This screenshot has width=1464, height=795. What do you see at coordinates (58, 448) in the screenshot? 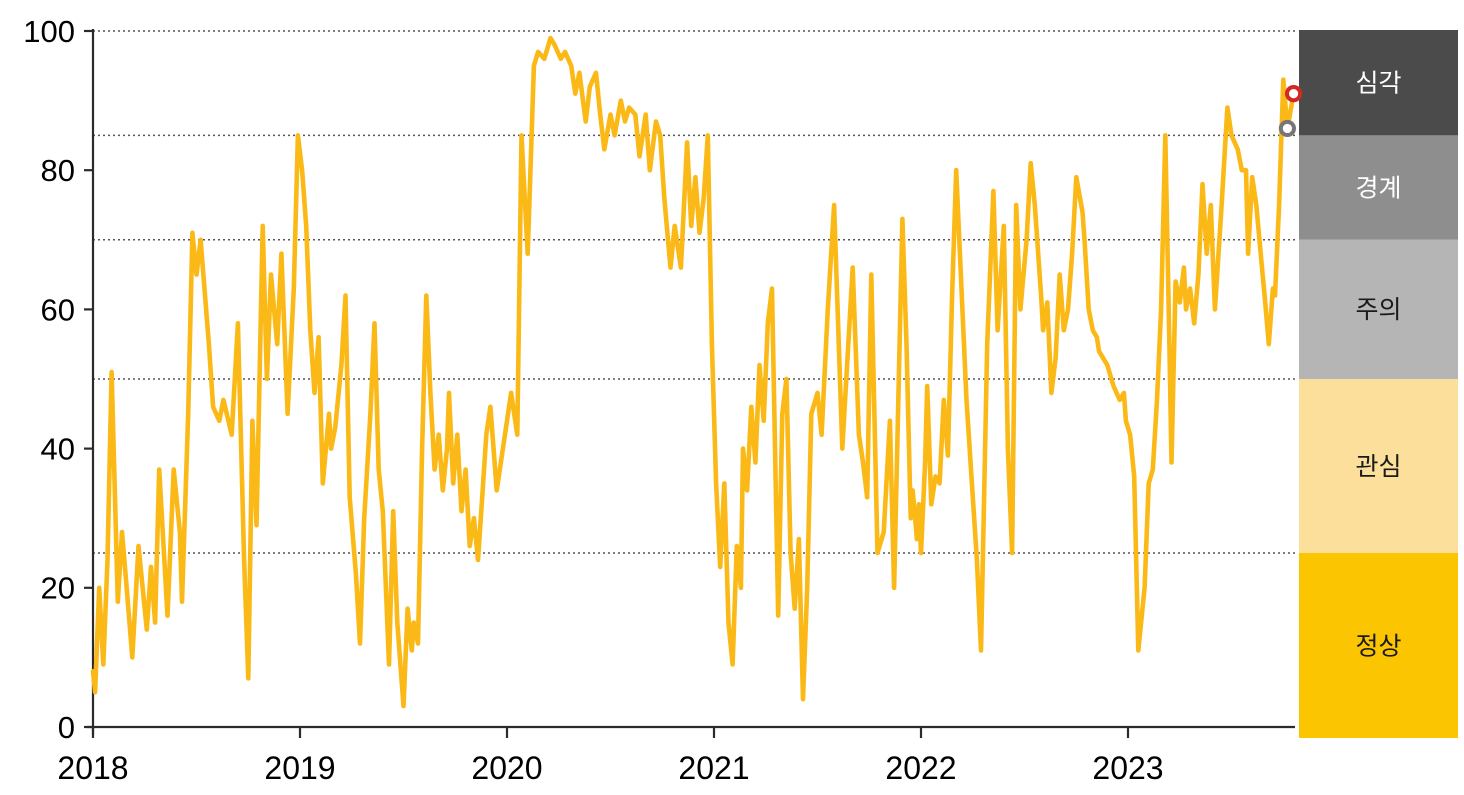
I see `y-tick-label: 40` at bounding box center [58, 448].